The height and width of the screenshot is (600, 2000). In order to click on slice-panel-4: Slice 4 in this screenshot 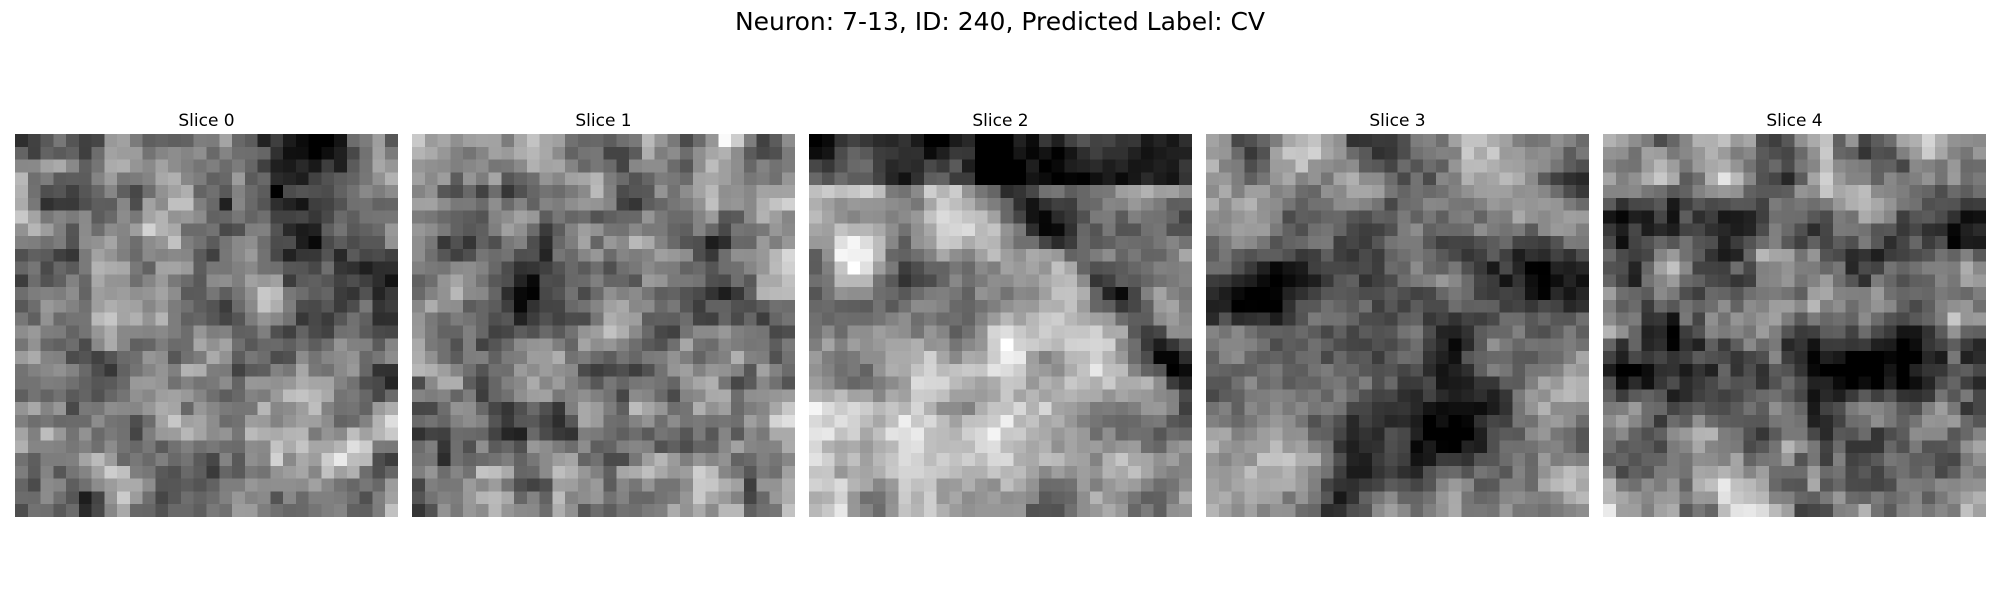, I will do `click(1794, 313)`.